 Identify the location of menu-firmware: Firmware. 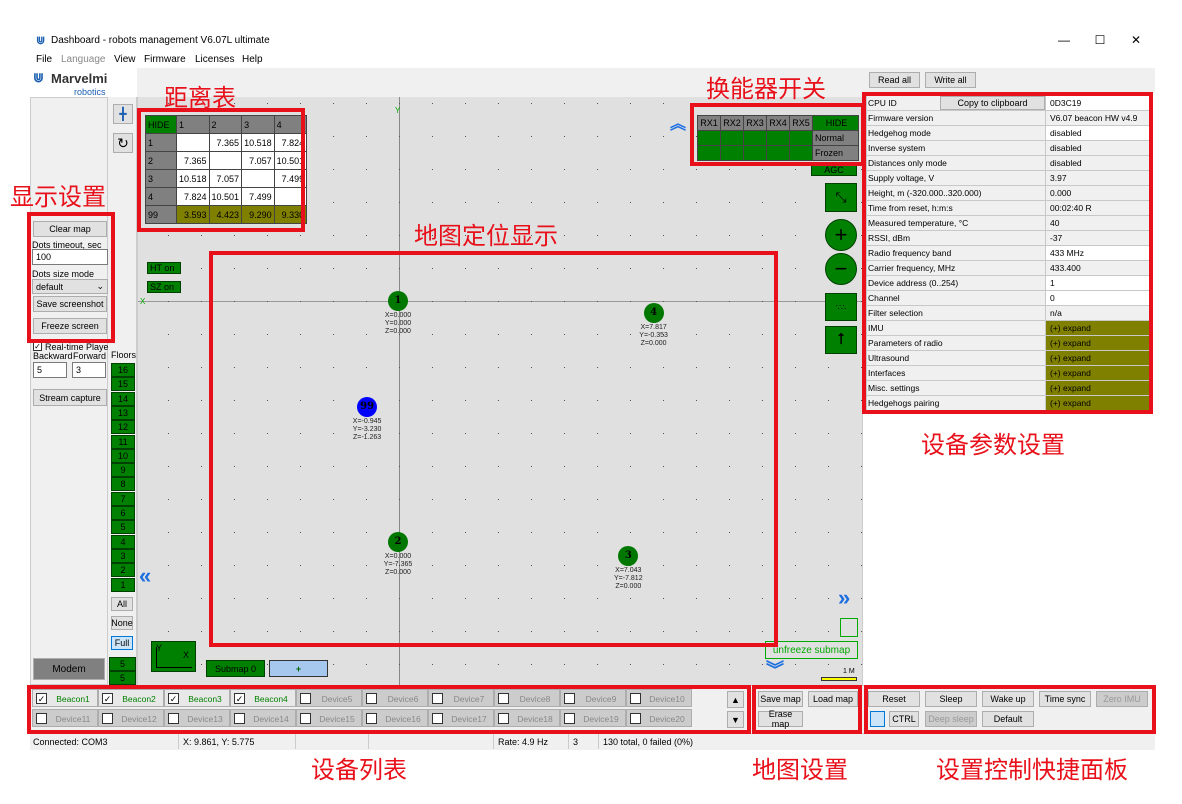
(165, 59).